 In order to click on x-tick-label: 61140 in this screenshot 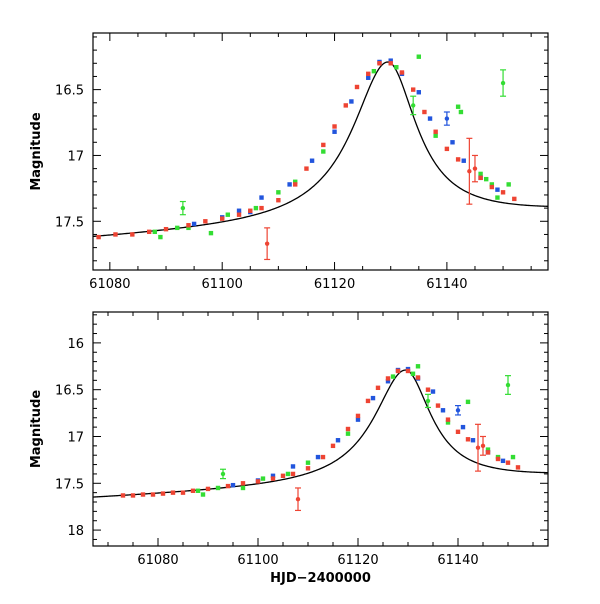, I will do `click(457, 560)`.